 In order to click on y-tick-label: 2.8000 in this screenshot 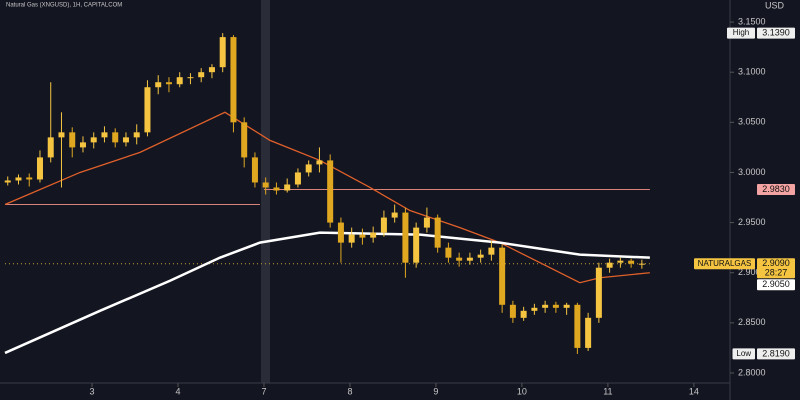, I will do `click(752, 372)`.